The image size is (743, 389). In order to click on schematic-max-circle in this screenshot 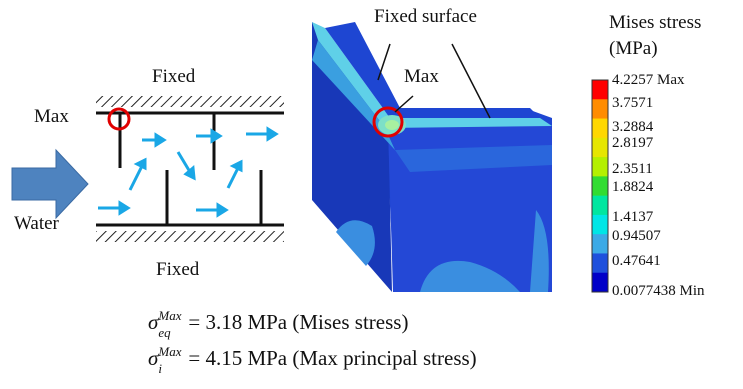, I will do `click(119, 119)`.